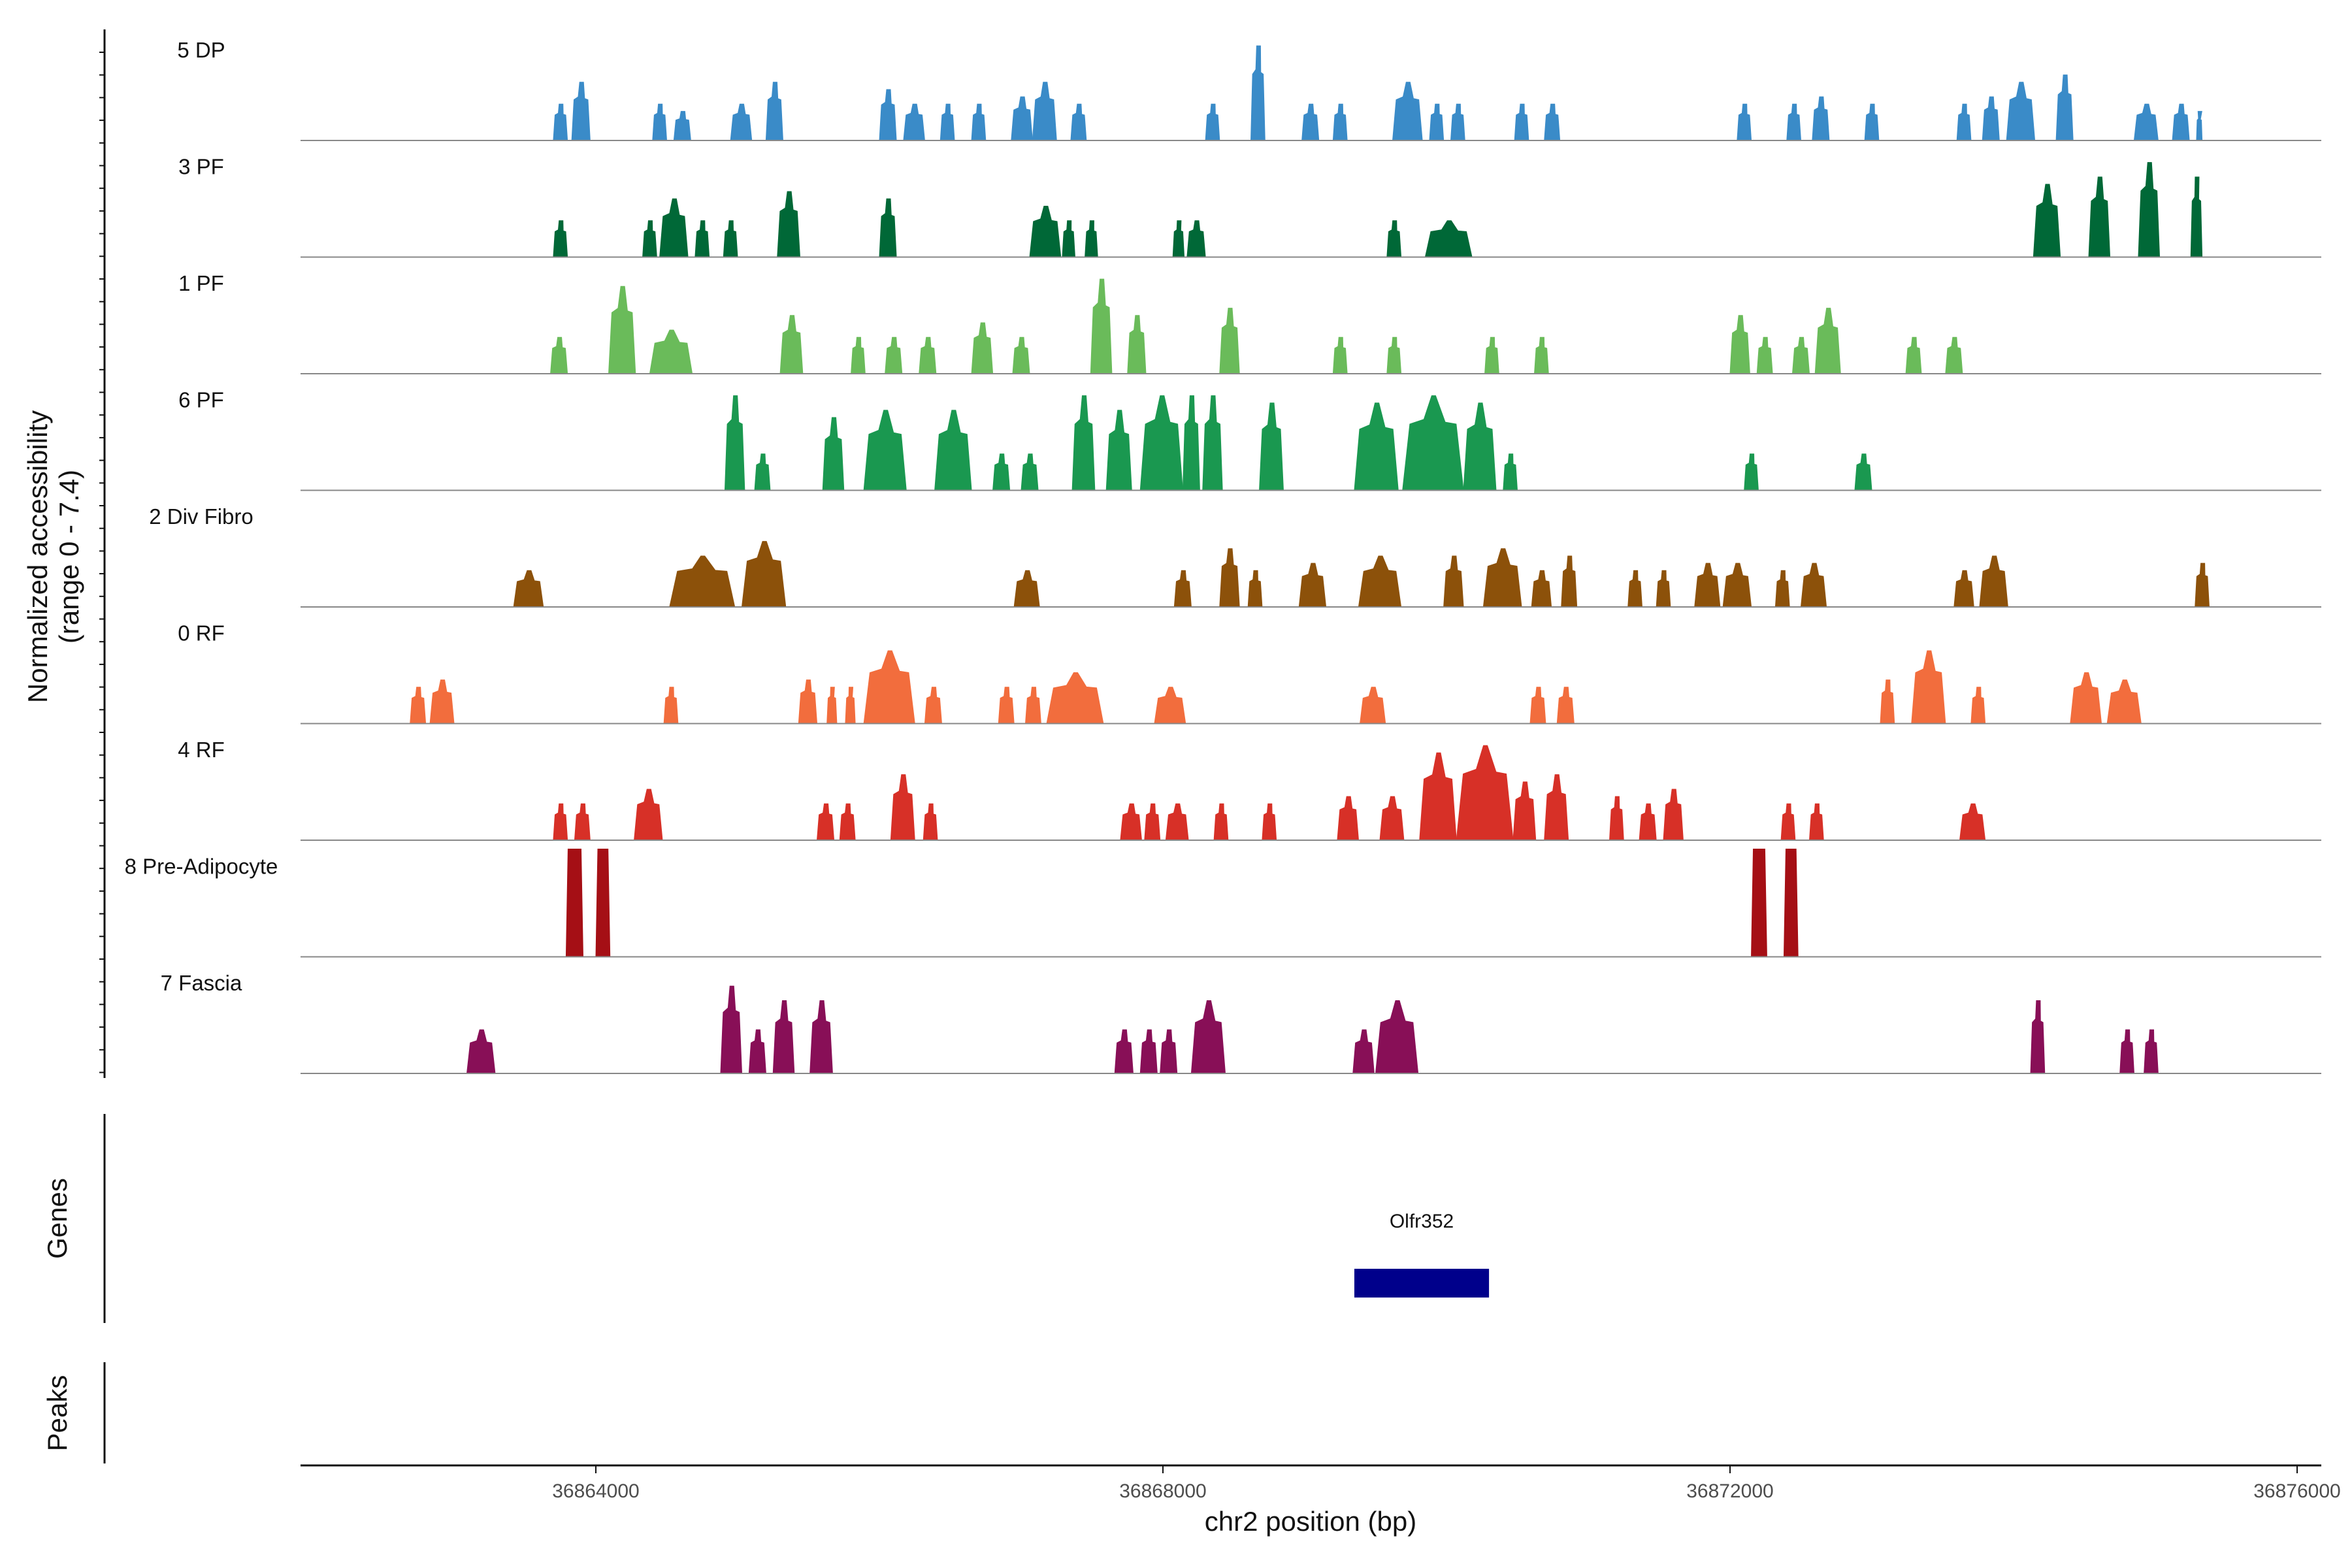  Describe the element at coordinates (201, 400) in the screenshot. I see `track-label-6-pf: 6 PF` at that location.